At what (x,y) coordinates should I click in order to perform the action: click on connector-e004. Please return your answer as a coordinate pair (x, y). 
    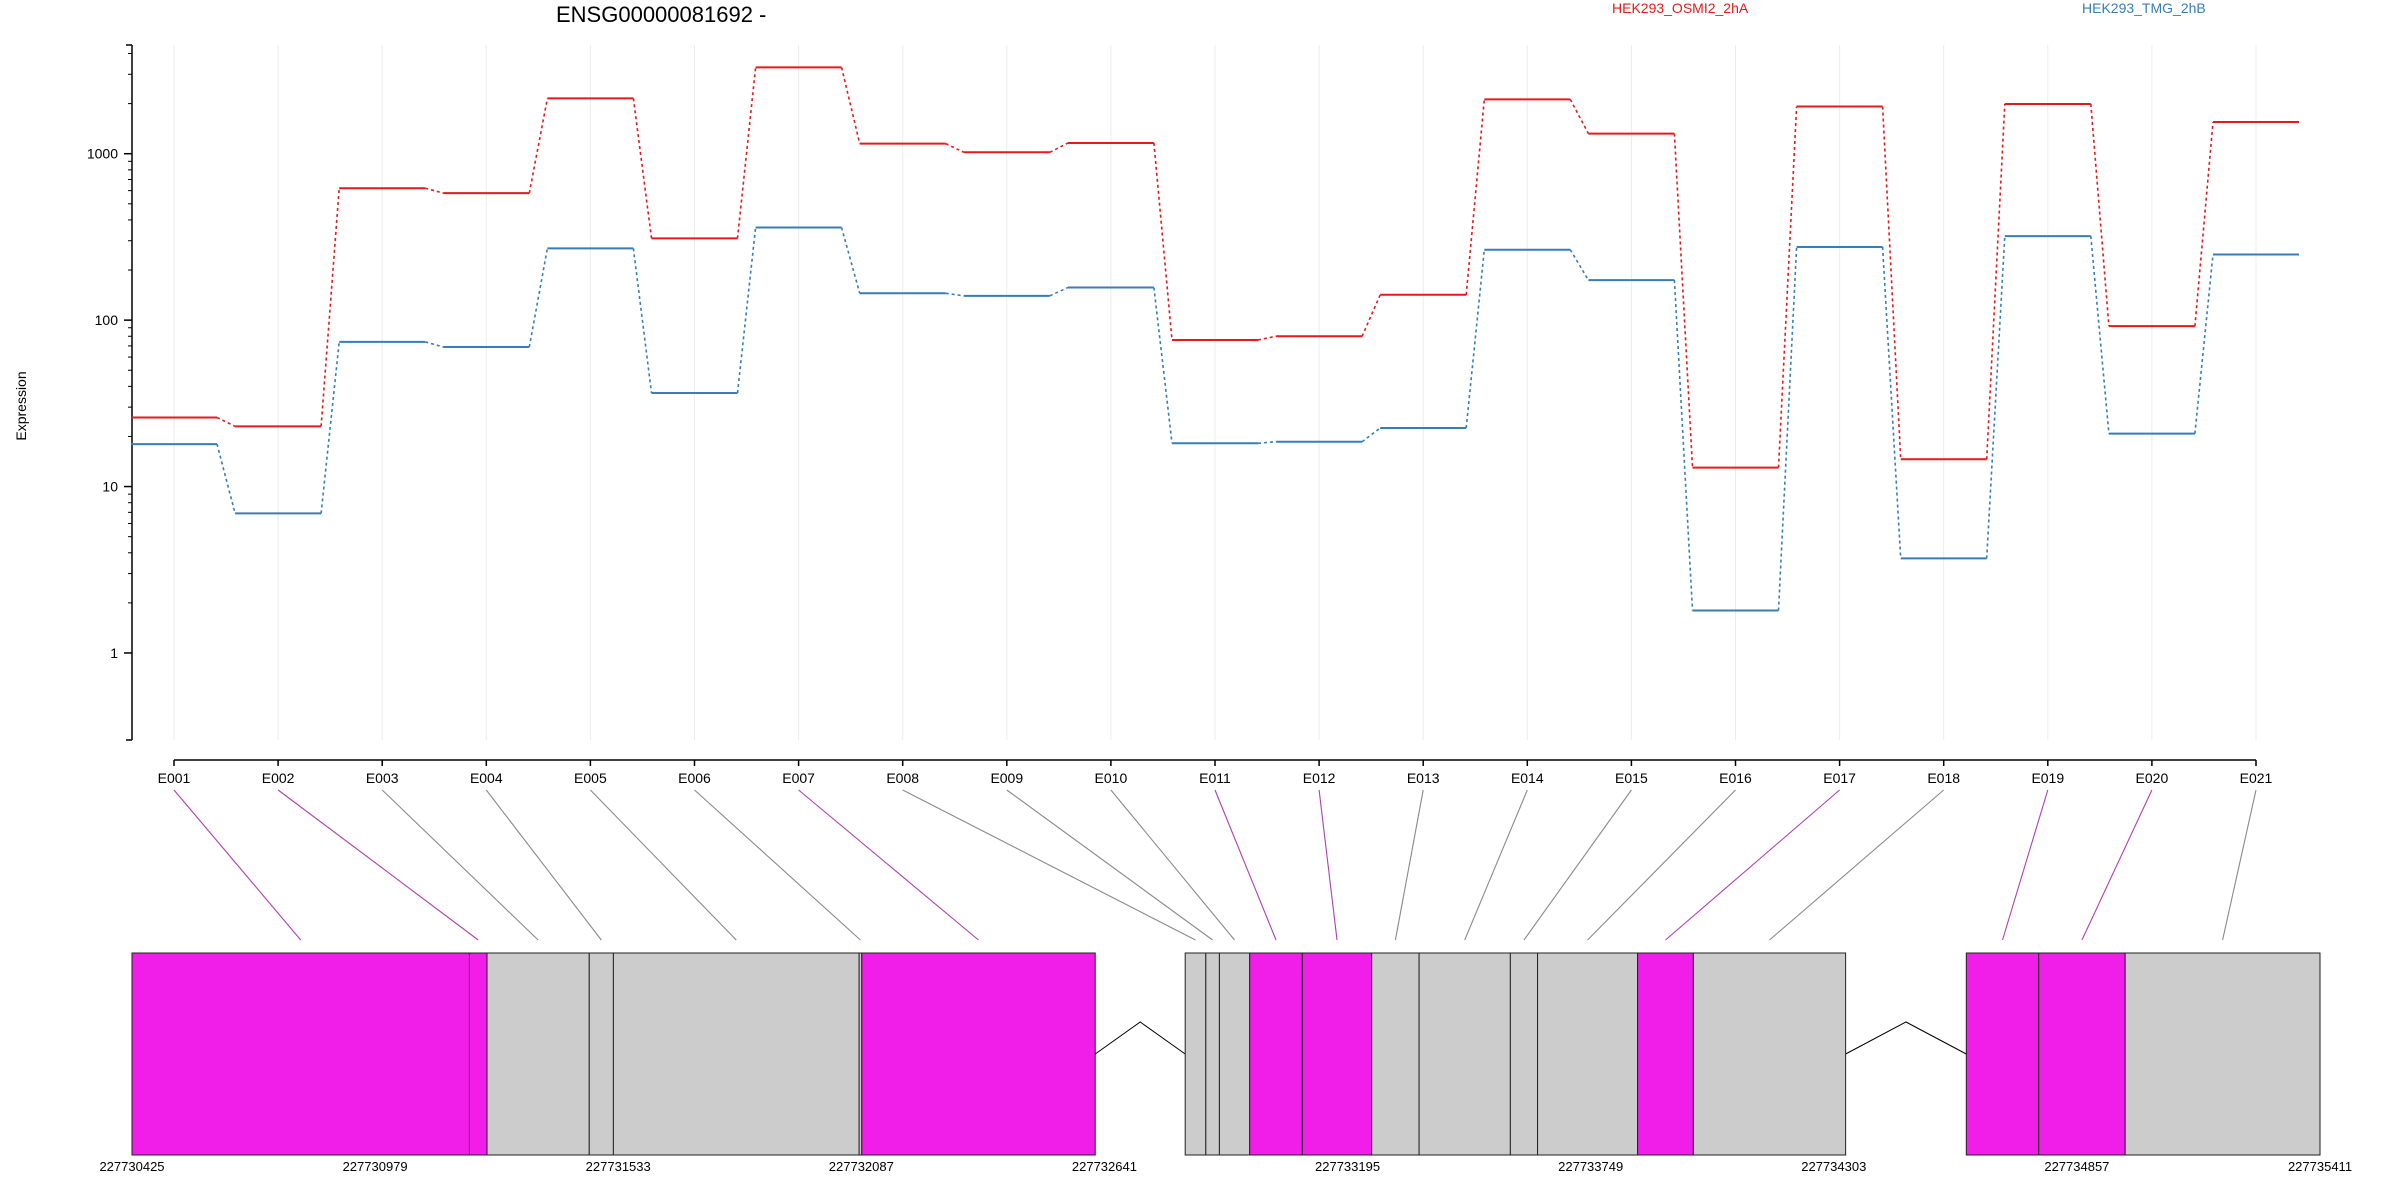
    Looking at the image, I should click on (543, 865).